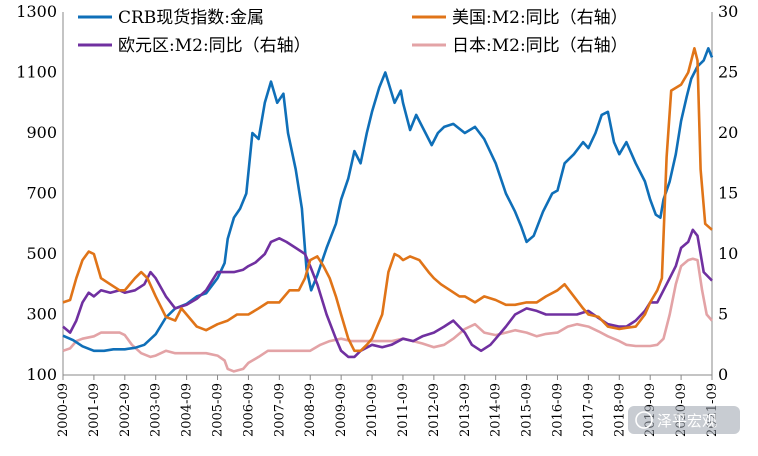  Describe the element at coordinates (248, 410) in the screenshot. I see `x-tick-label: 2006-09` at that location.